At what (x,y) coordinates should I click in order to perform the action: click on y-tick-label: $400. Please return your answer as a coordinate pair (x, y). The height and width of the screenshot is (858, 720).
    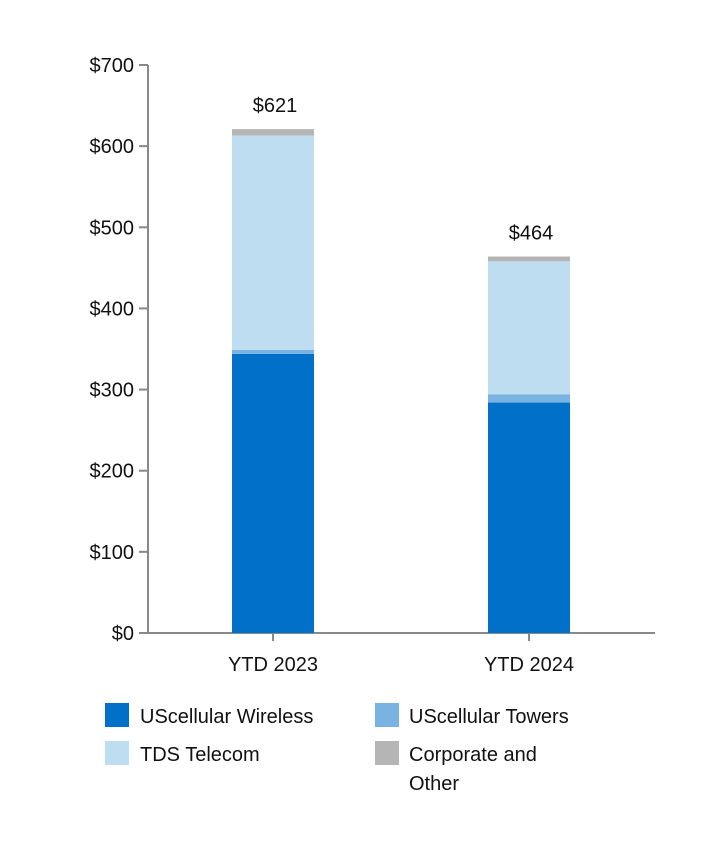
    Looking at the image, I should click on (112, 309).